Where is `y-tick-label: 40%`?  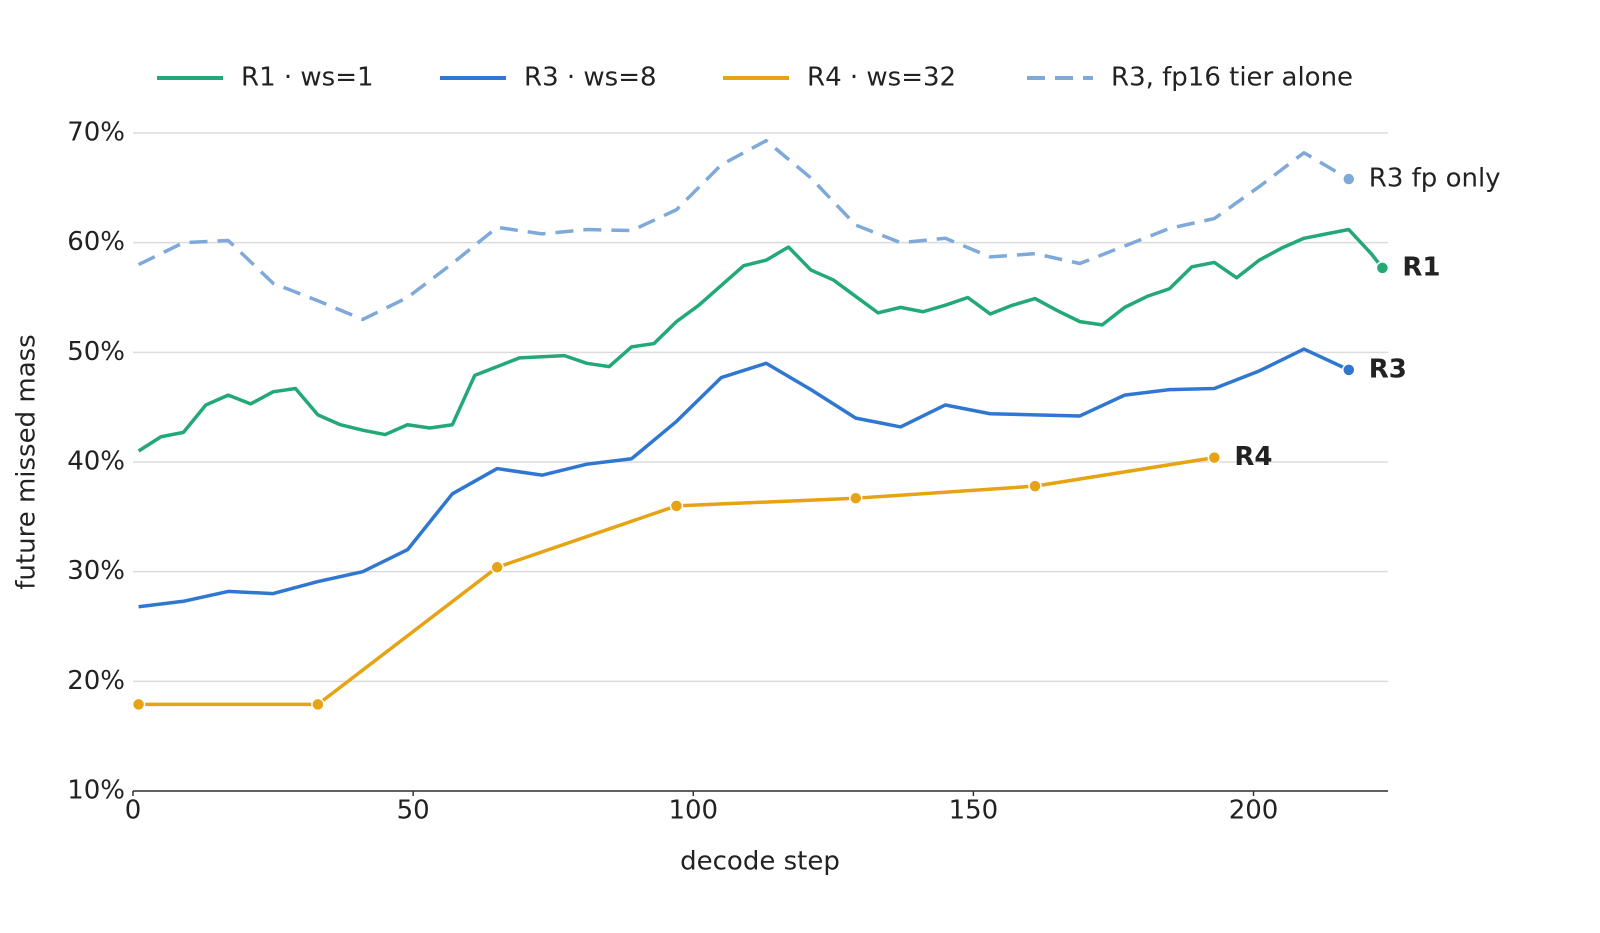 y-tick-label: 40% is located at coordinates (96, 462).